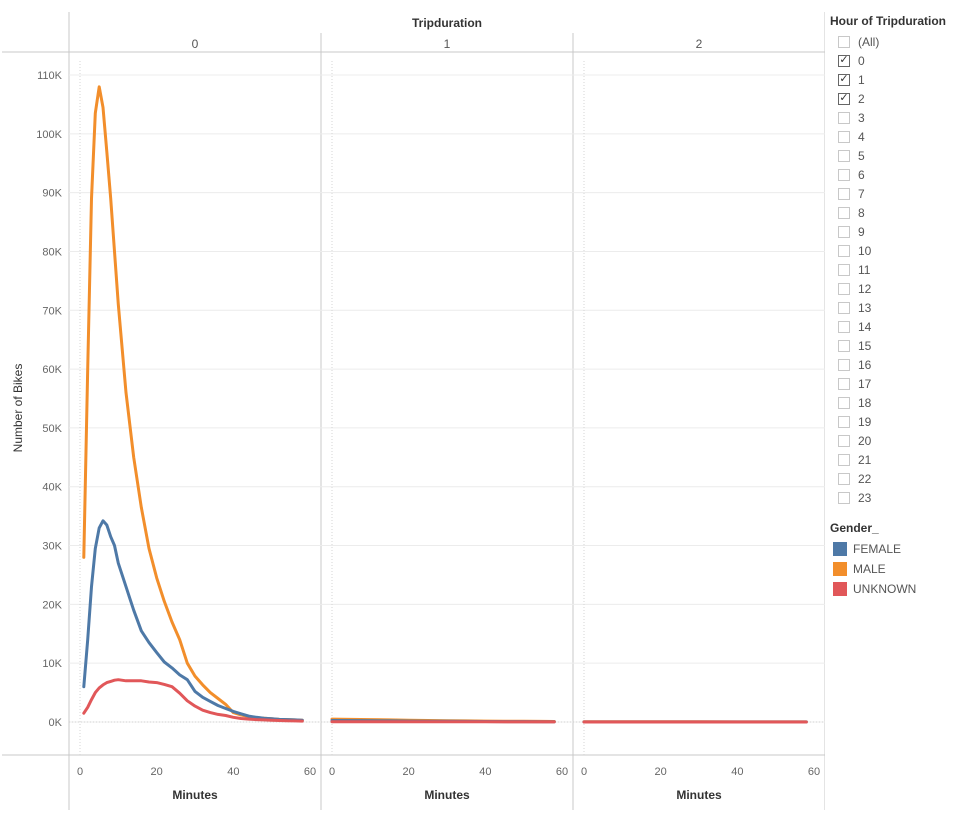  I want to click on legend-item: UNKNOWN, so click(895, 589).